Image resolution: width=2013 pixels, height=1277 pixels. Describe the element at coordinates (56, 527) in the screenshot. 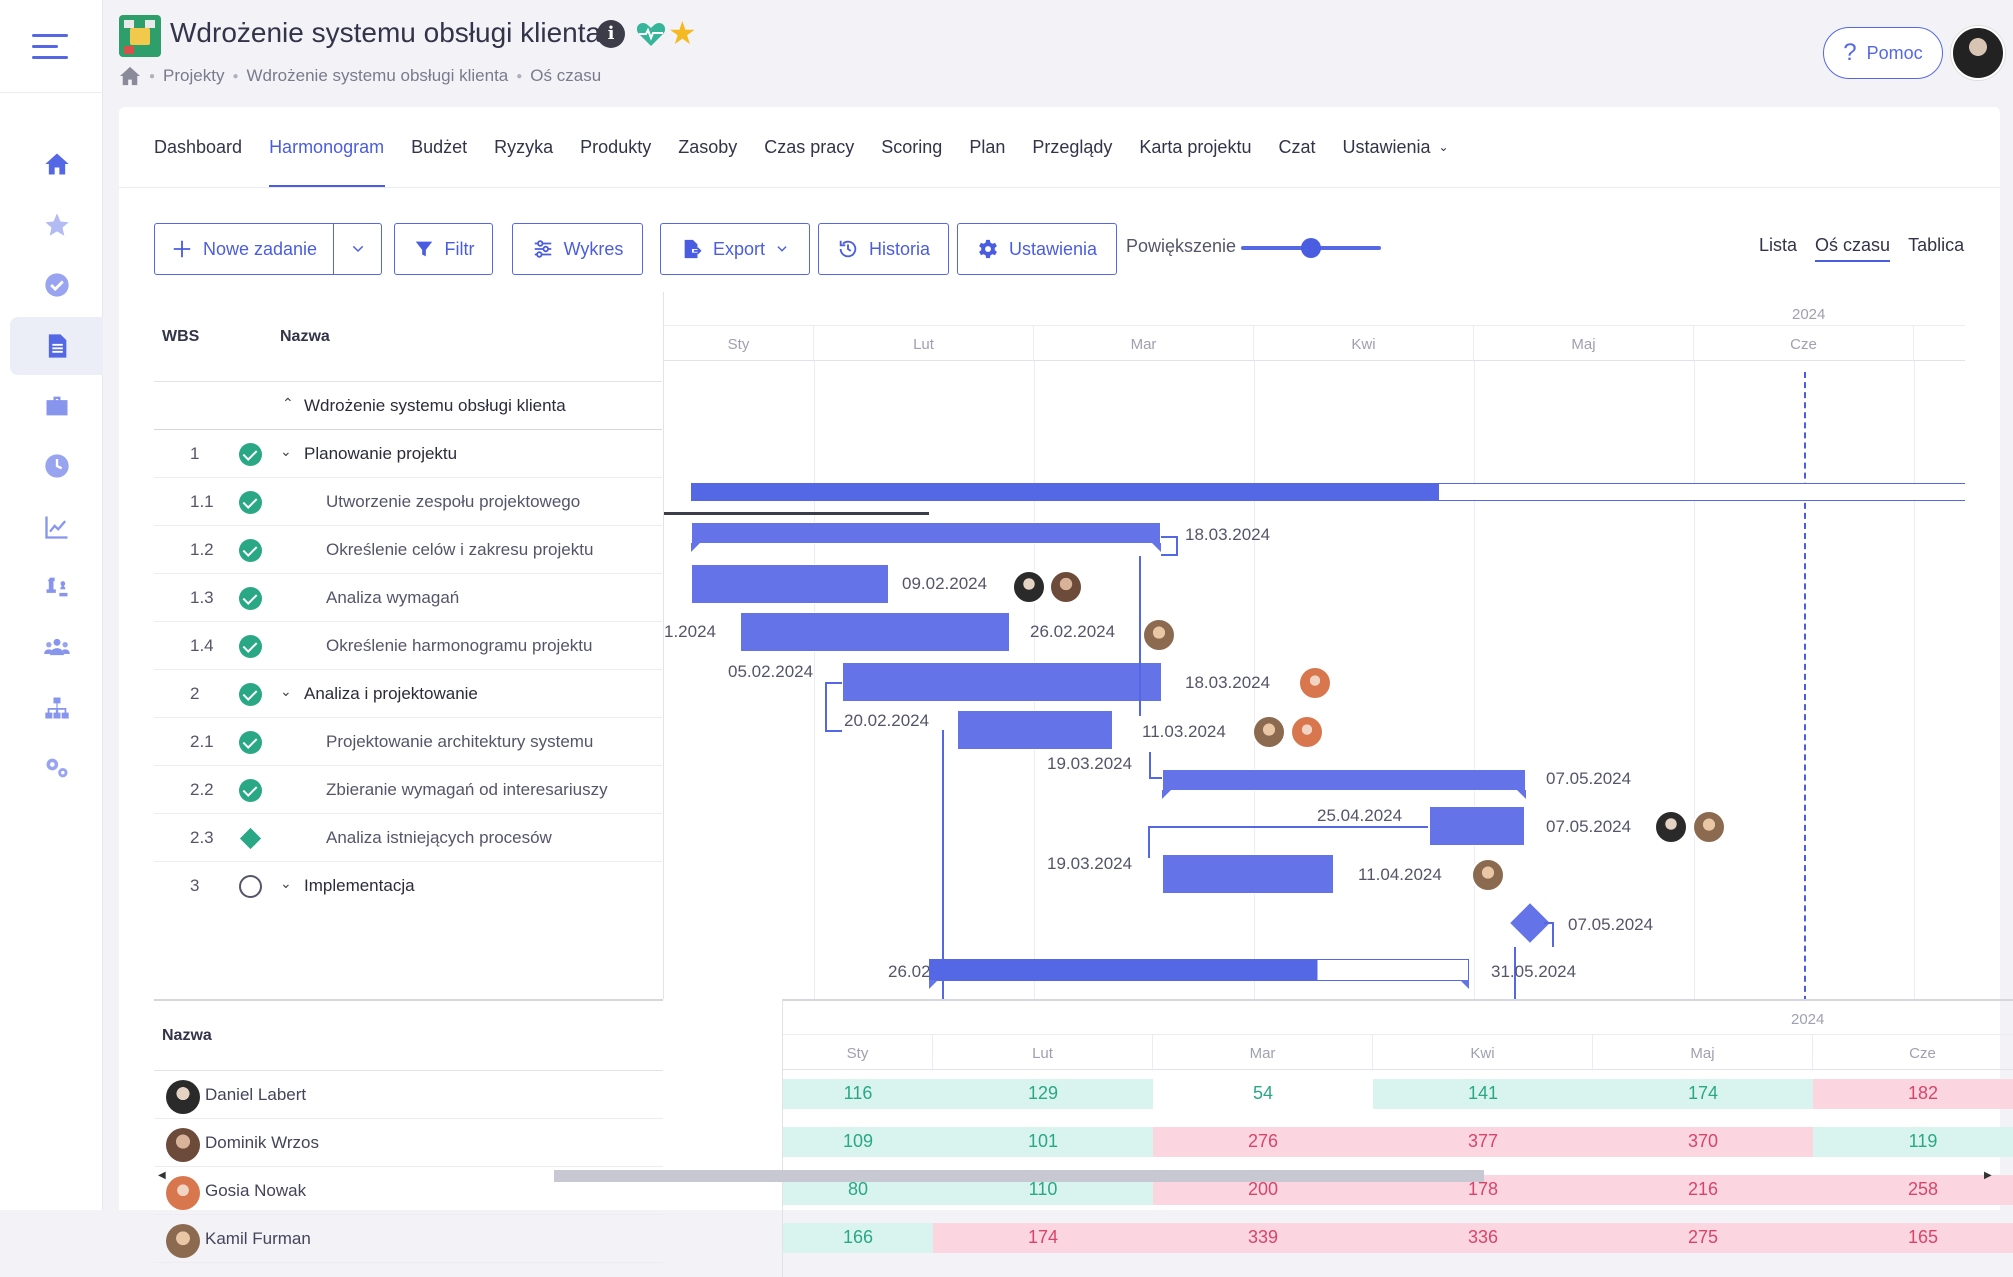

I see `sidebar-item-reports` at that location.